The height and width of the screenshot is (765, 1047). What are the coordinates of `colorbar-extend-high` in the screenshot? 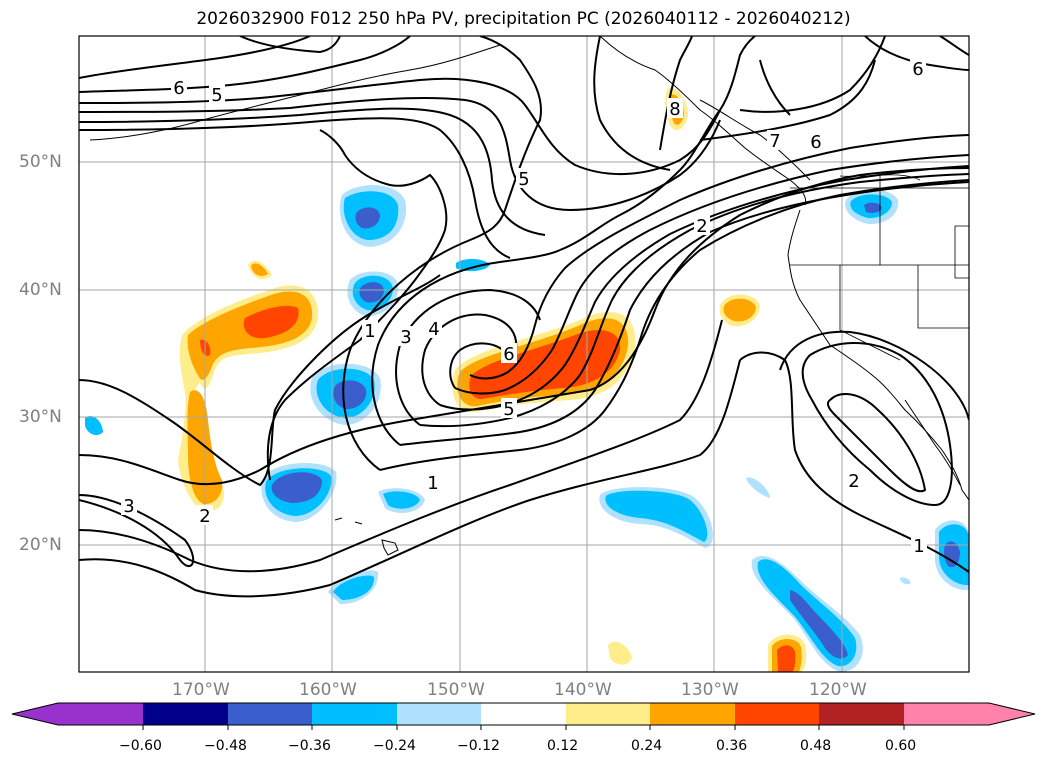 It's located at (1012, 714).